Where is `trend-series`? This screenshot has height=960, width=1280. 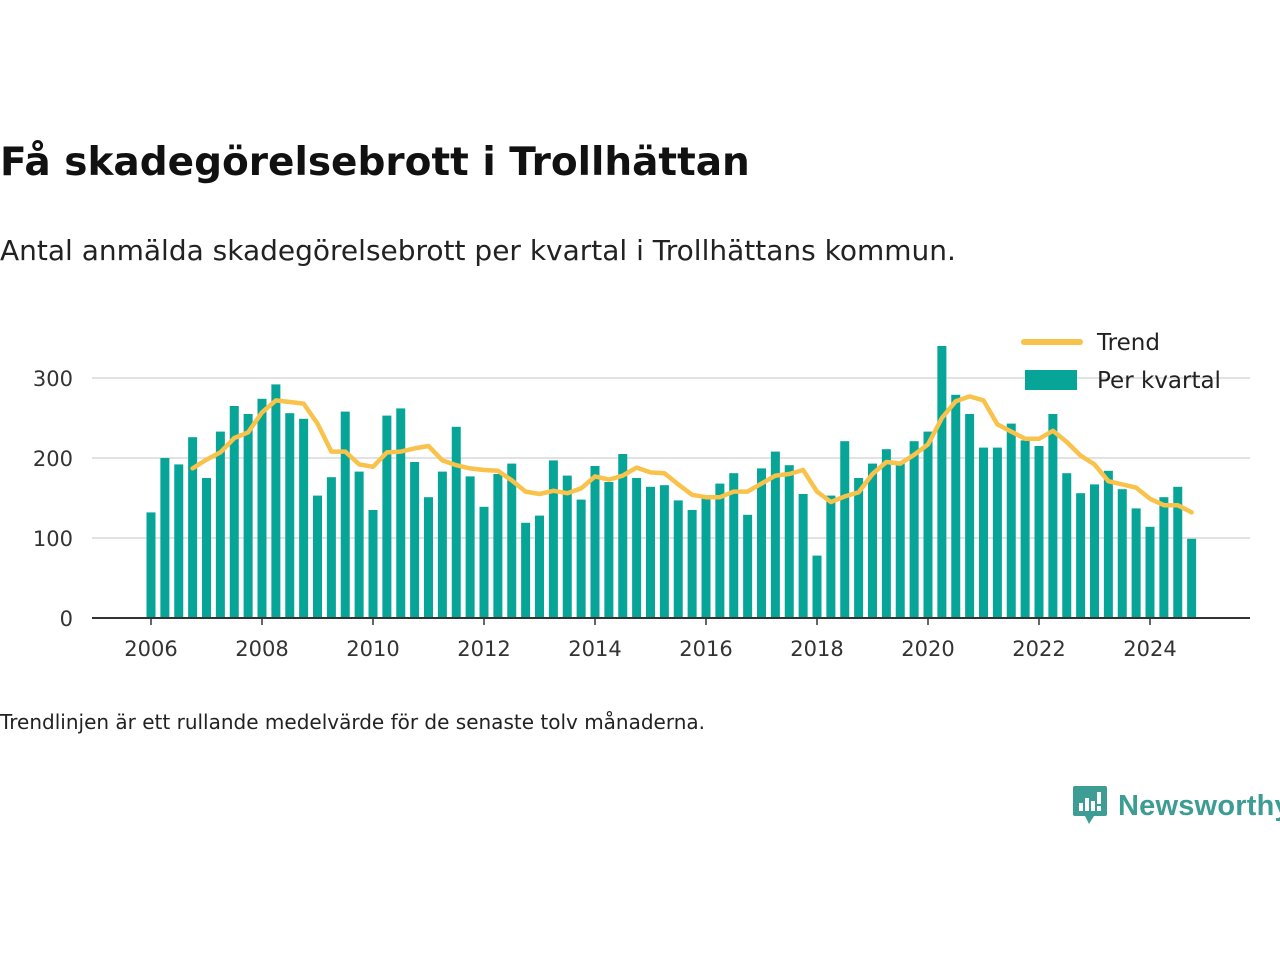 trend-series is located at coordinates (692, 454).